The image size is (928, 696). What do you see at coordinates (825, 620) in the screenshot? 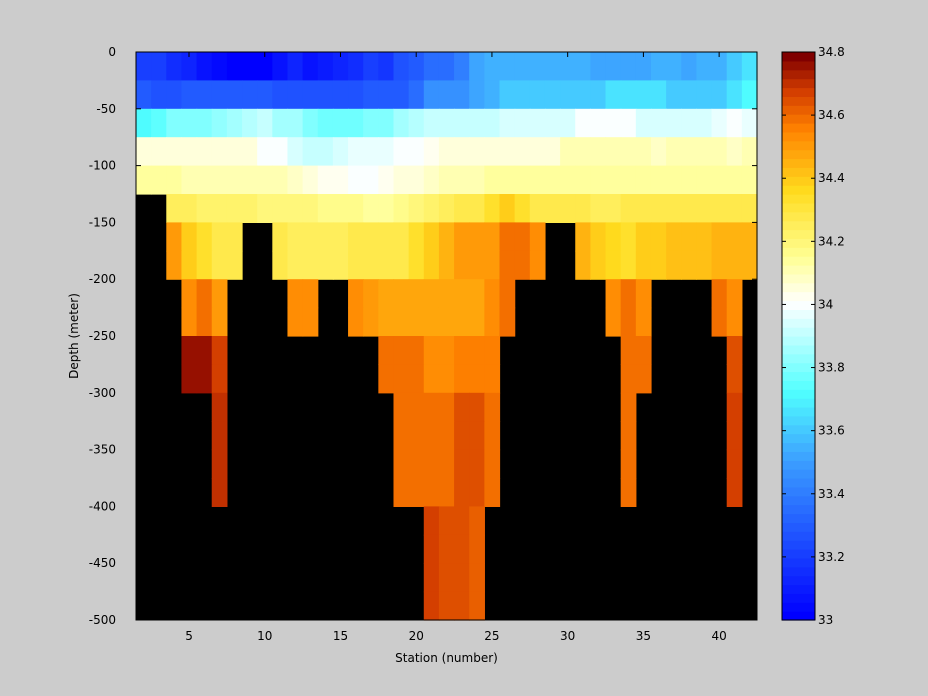
I see `colorbar-tick-label: 33` at bounding box center [825, 620].